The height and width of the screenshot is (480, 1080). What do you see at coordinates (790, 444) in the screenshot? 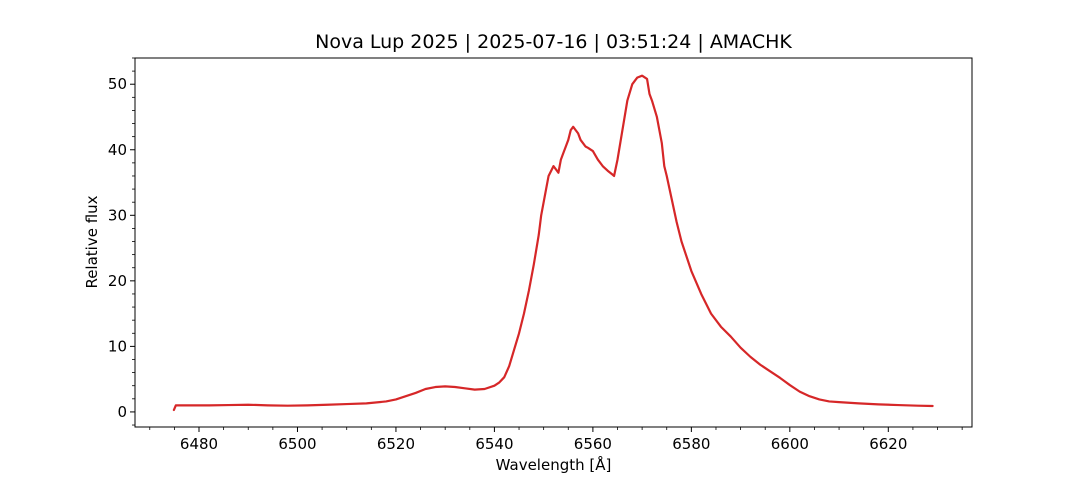
I see `x-tick-label: 6600` at bounding box center [790, 444].